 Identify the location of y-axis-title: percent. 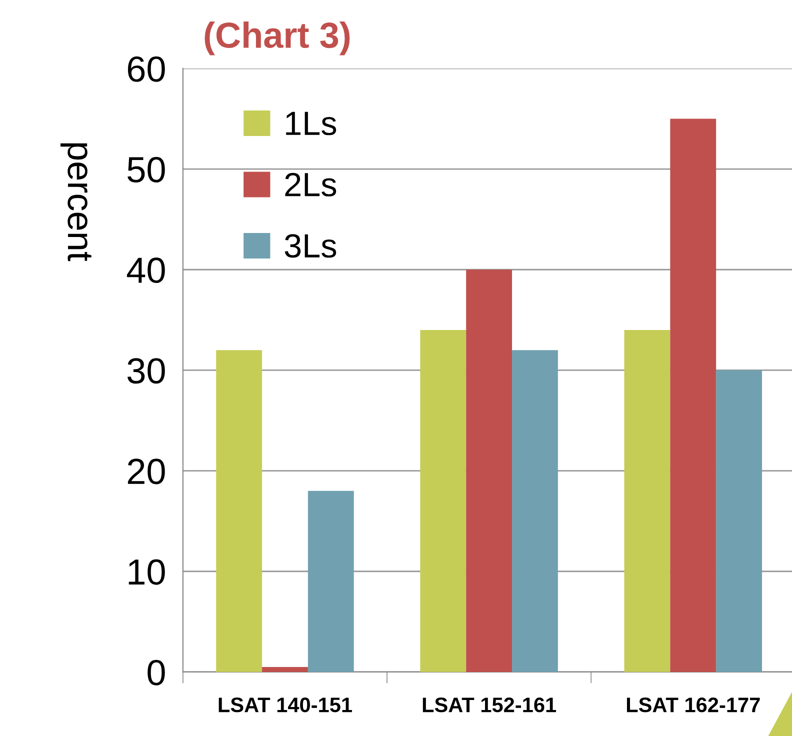
(76, 202).